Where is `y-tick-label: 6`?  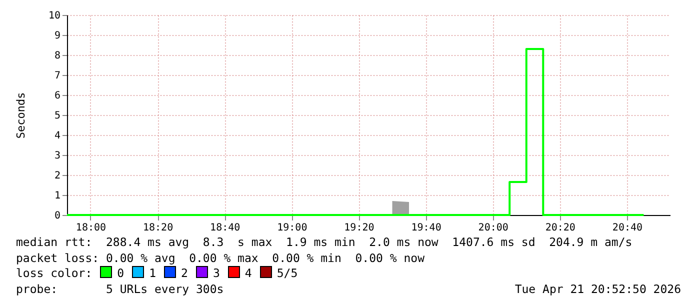
y-tick-label: 6 is located at coordinates (57, 96).